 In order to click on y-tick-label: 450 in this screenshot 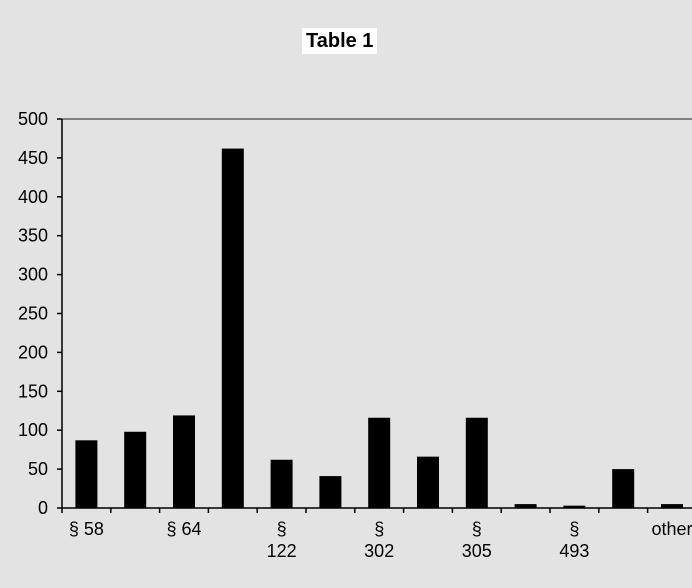, I will do `click(33, 158)`.